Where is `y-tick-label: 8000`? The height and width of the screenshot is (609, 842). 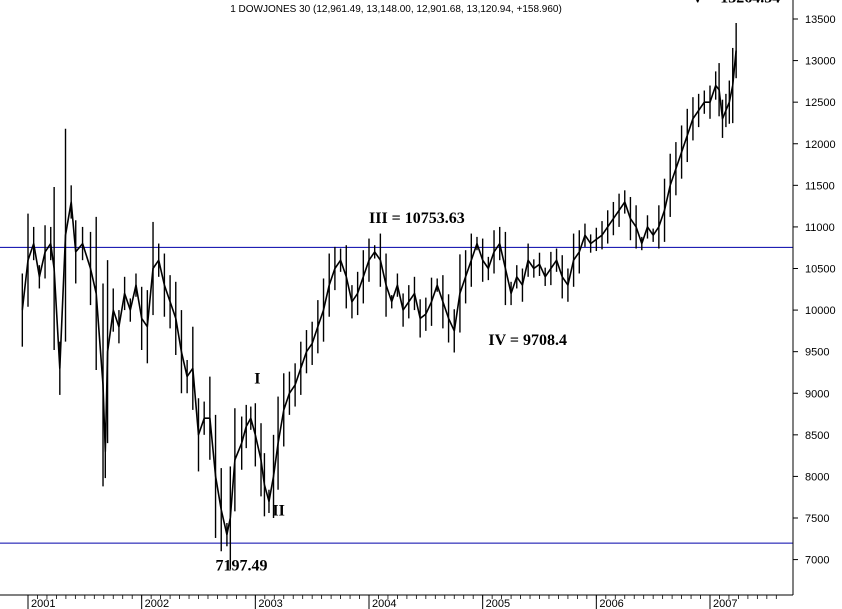
y-tick-label: 8000 is located at coordinates (817, 477).